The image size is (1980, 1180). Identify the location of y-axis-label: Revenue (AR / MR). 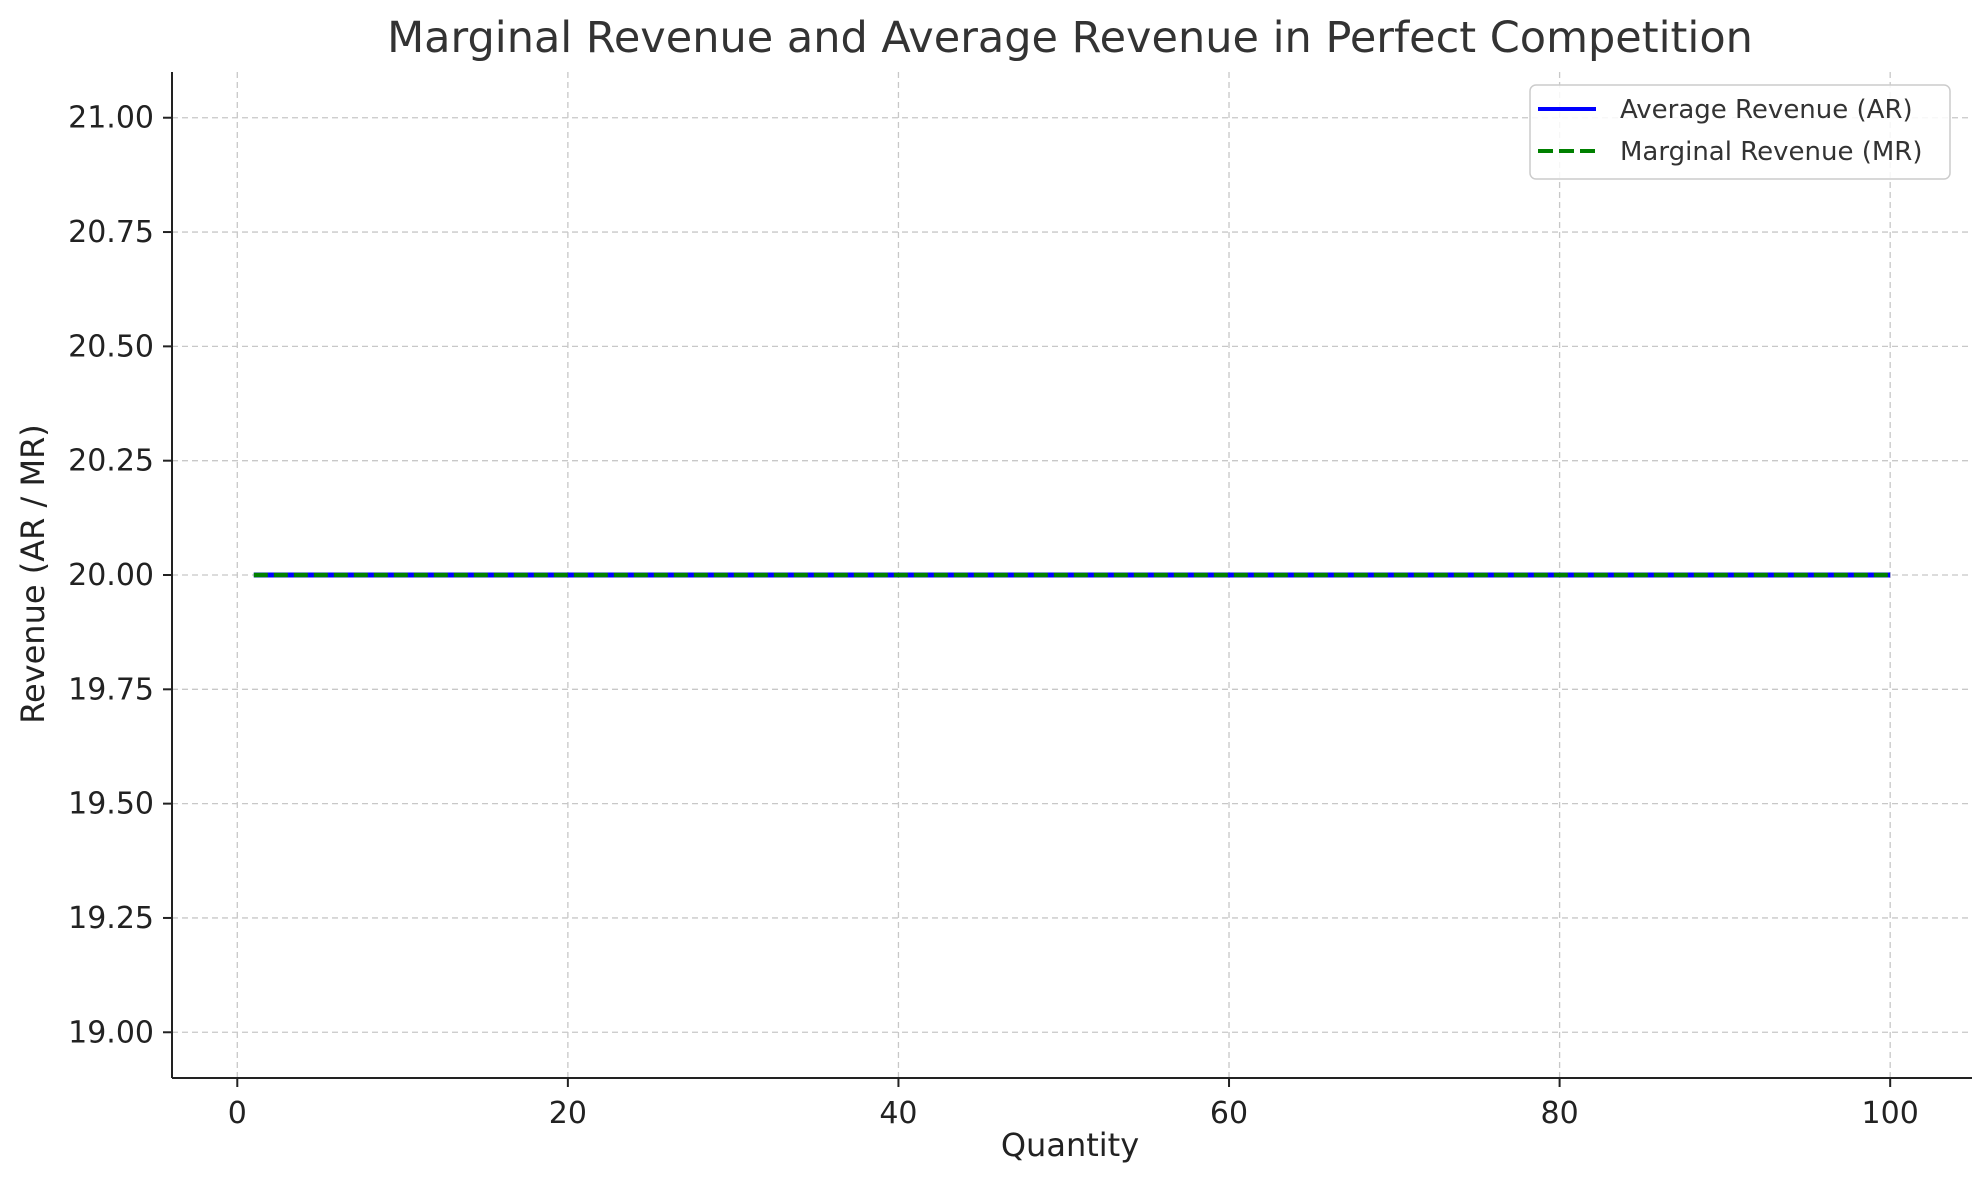
(33, 574).